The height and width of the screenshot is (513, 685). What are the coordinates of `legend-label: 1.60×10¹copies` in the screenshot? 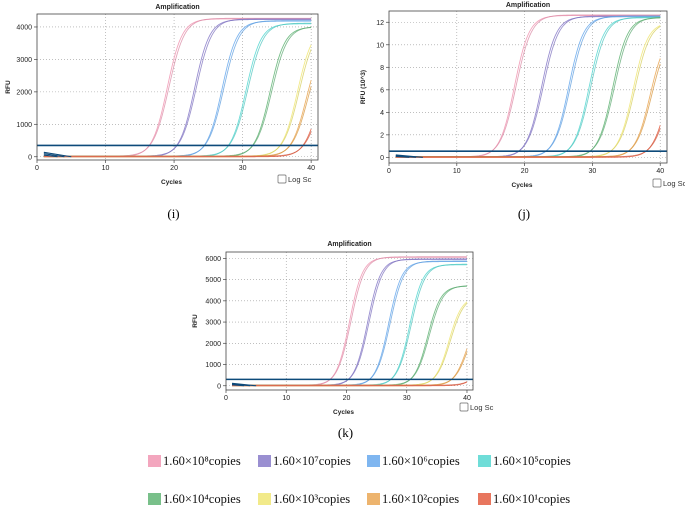 It's located at (531, 499).